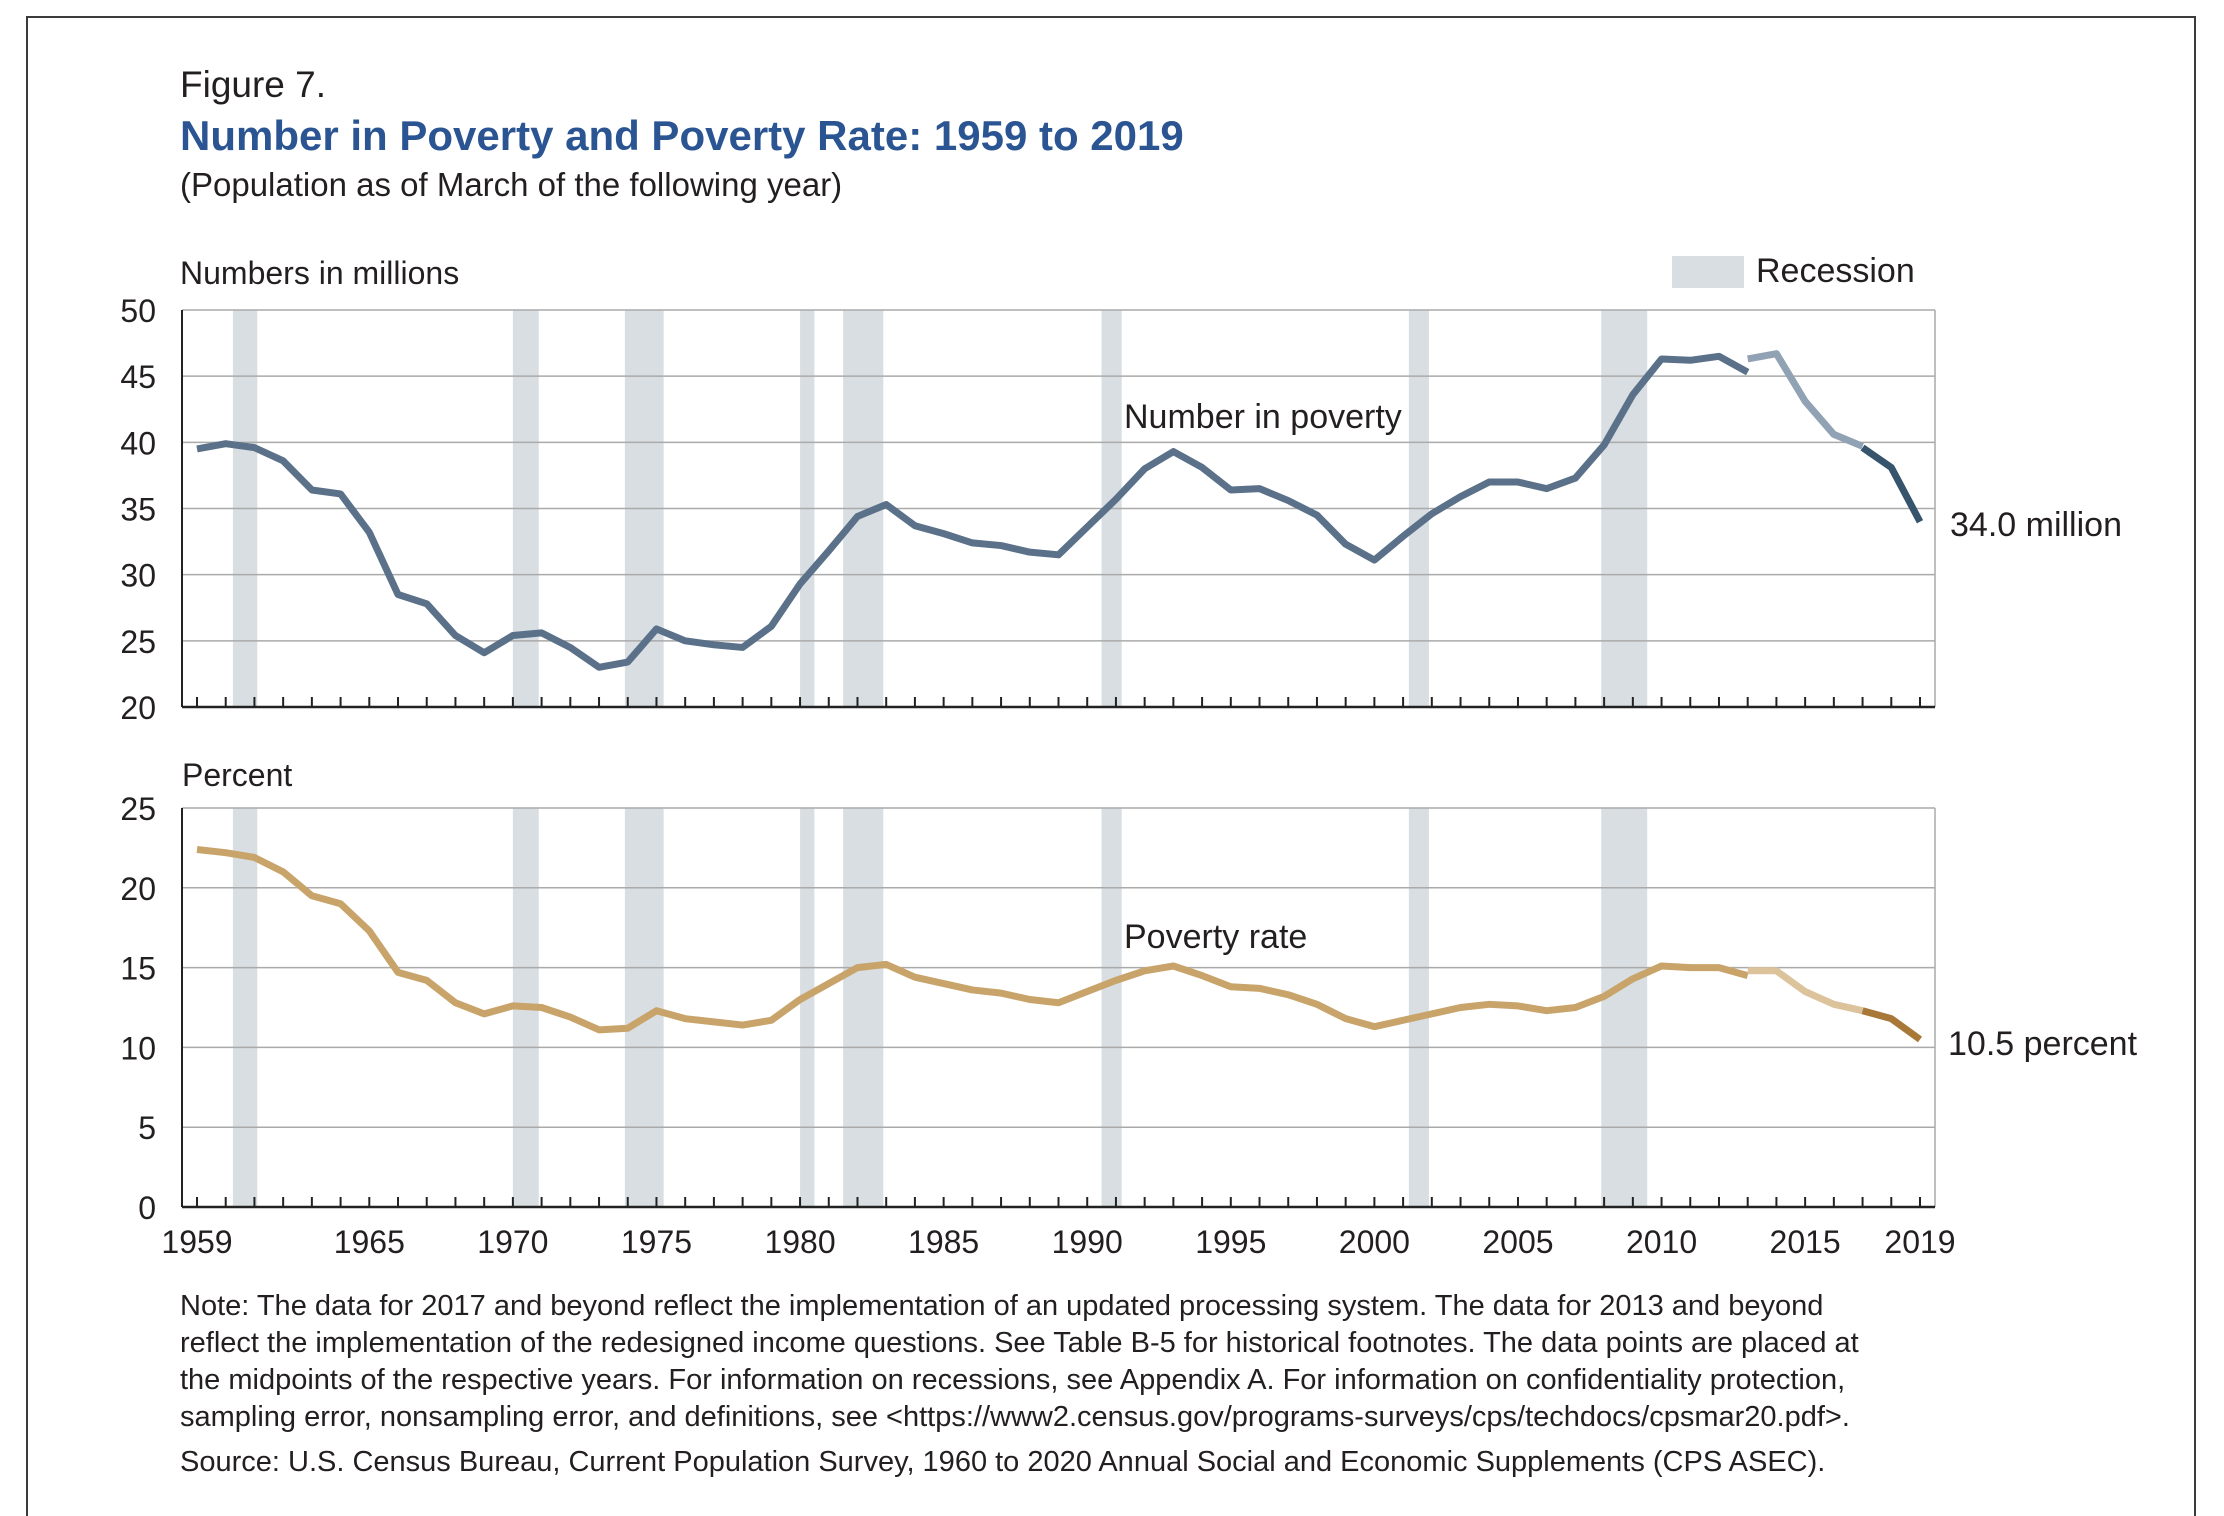  What do you see at coordinates (1374, 1242) in the screenshot?
I see `x-tick-label: 2000` at bounding box center [1374, 1242].